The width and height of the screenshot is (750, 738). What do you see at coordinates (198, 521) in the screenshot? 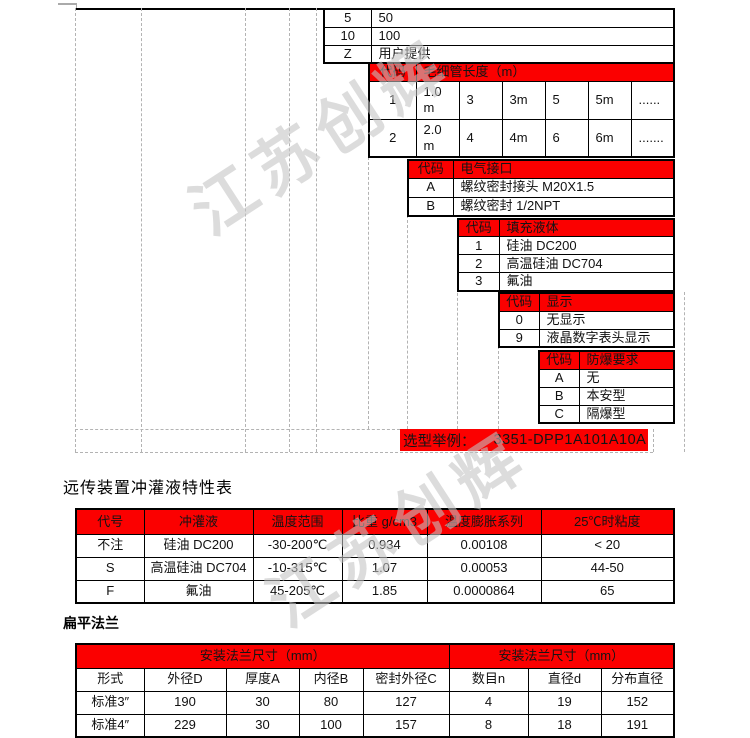
I see `column-header: 冲灌液` at bounding box center [198, 521].